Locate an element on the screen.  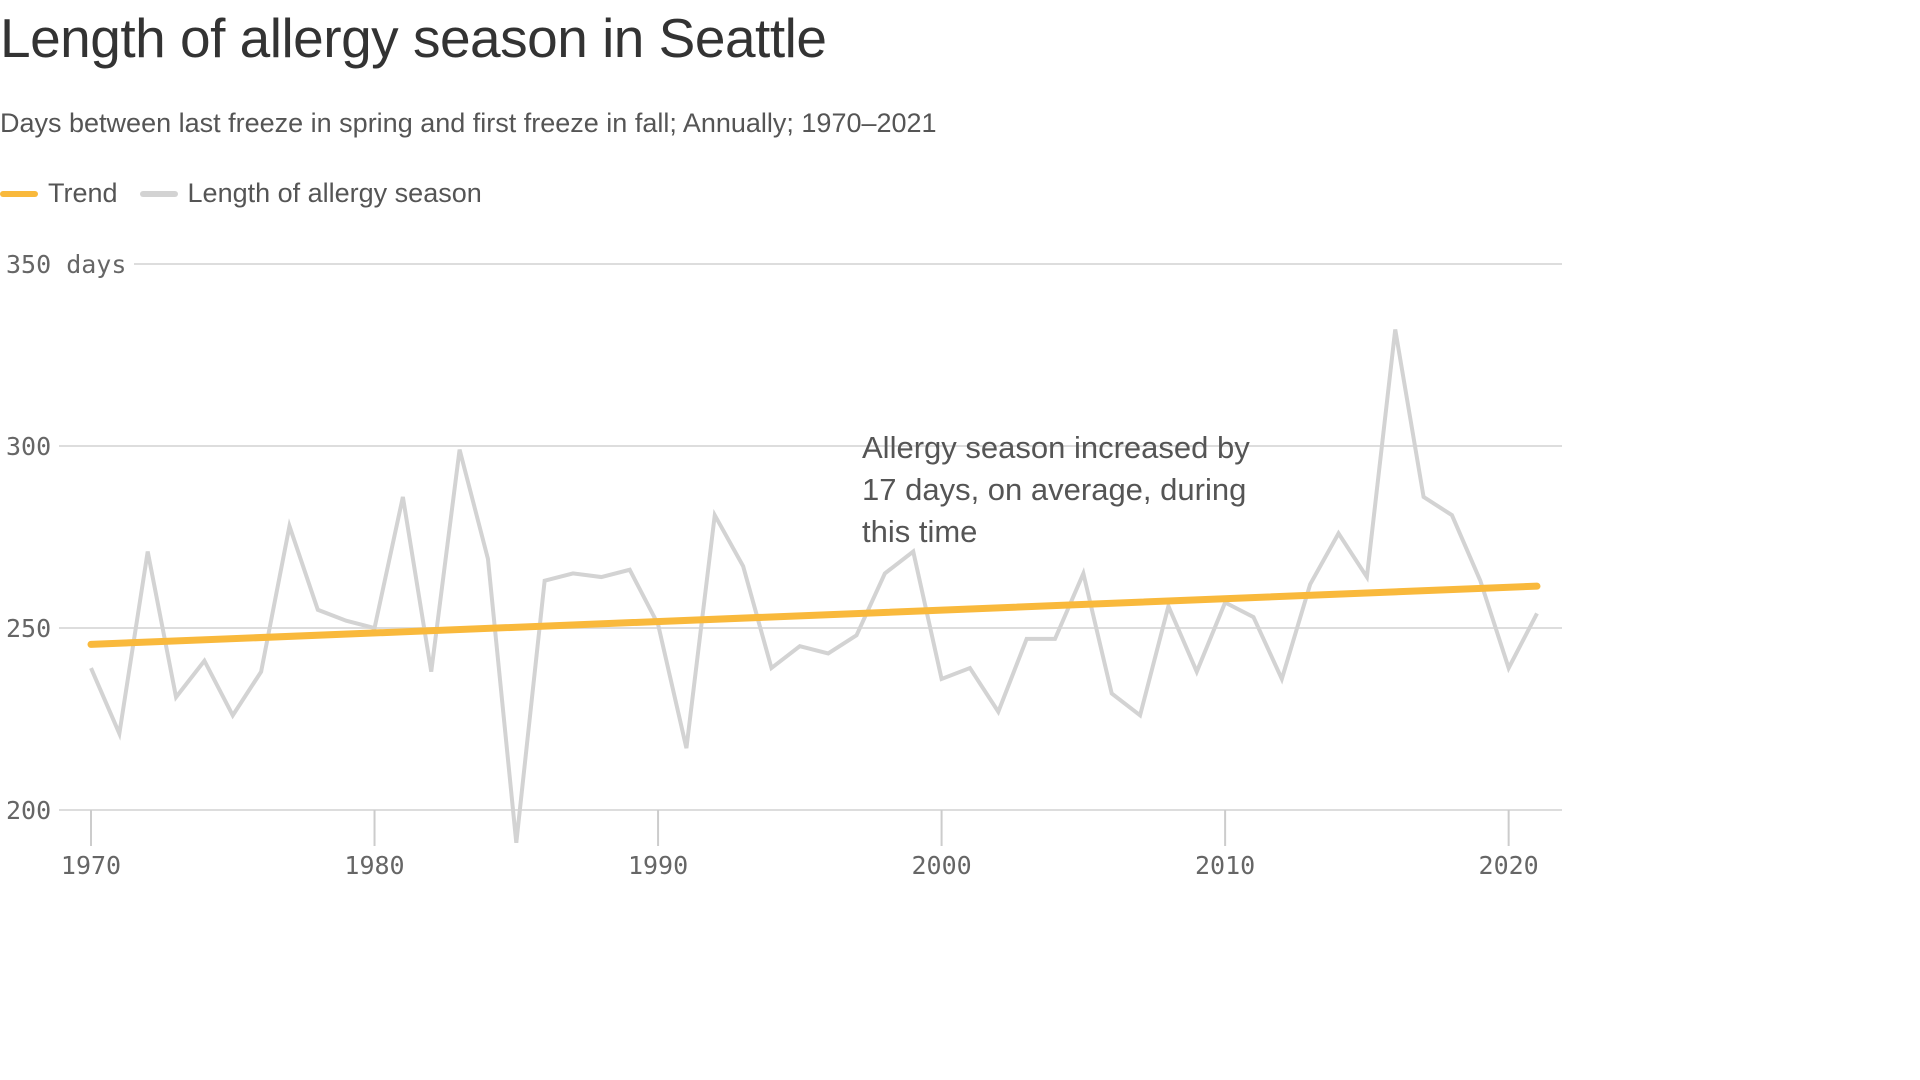
x-tick-label-2020: 2020 is located at coordinates (1509, 865).